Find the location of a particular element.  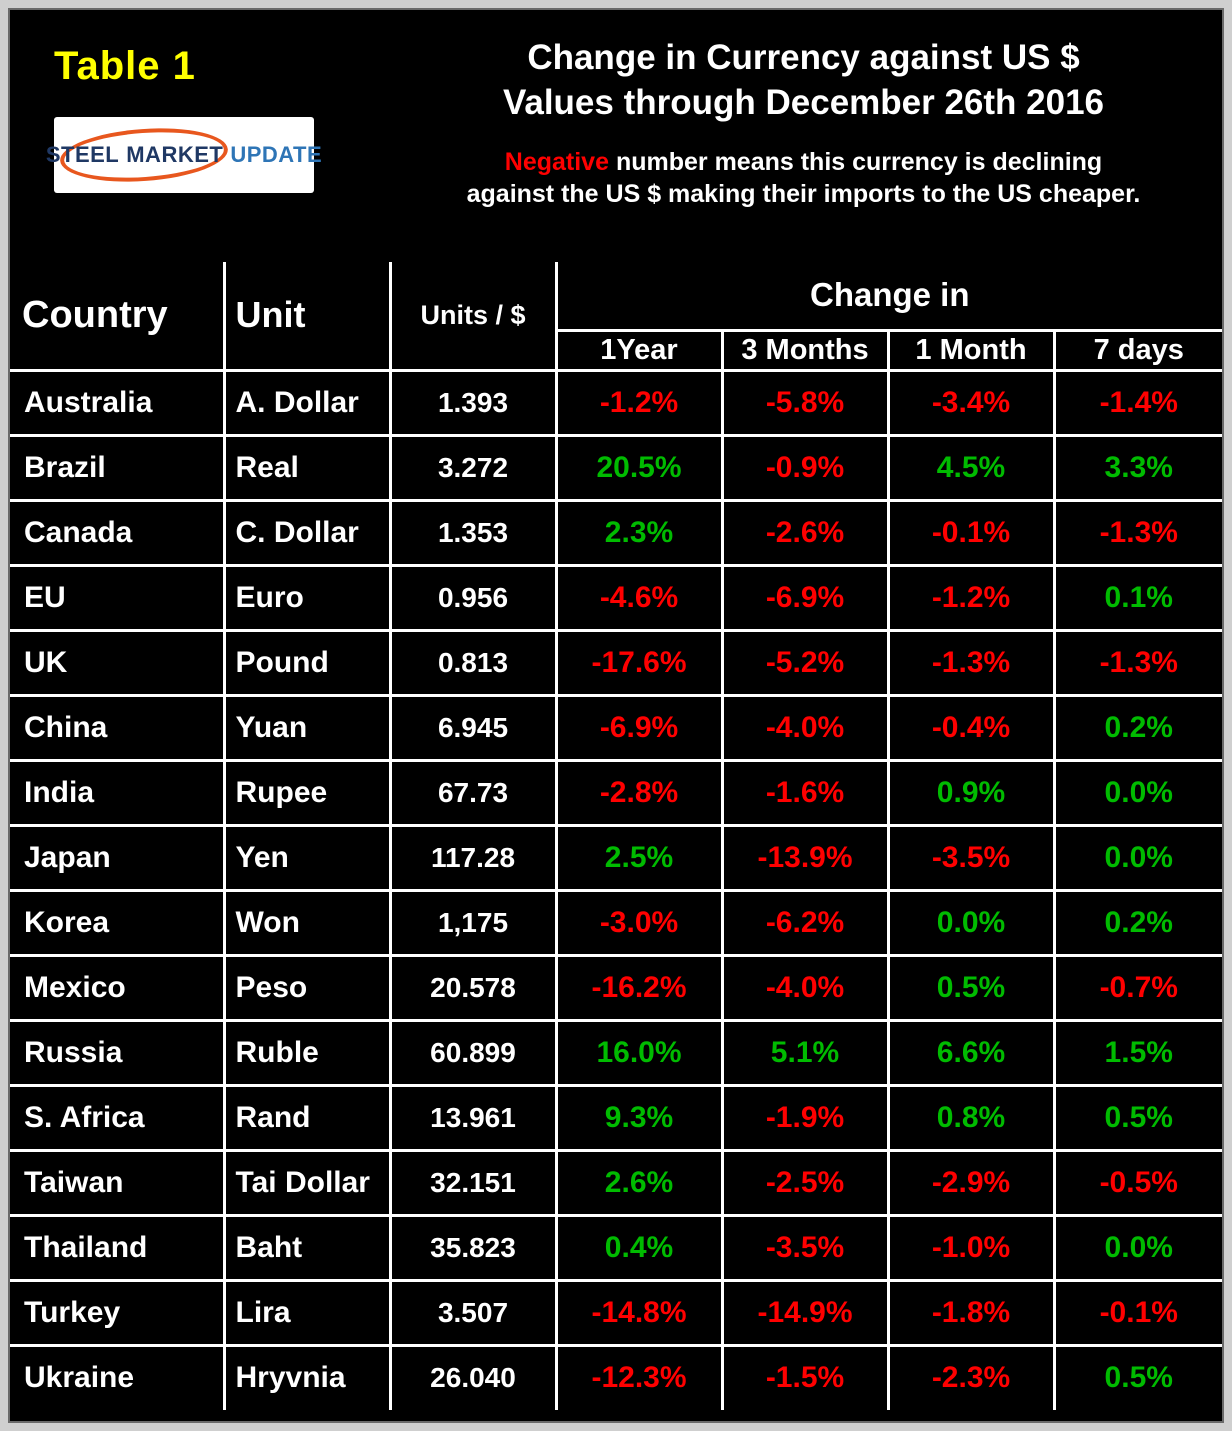

cell-country: EU is located at coordinates (118, 597).